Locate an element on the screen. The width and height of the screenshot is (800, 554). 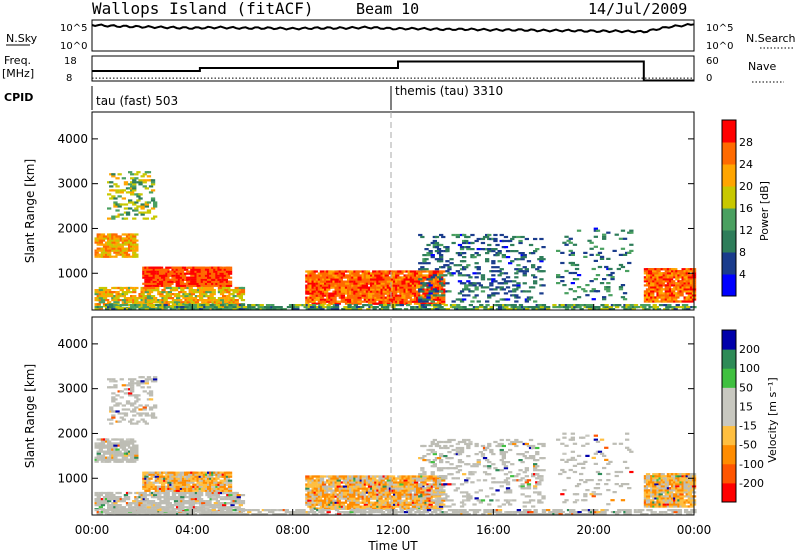
colorbar-cell is located at coordinates (729, 219).